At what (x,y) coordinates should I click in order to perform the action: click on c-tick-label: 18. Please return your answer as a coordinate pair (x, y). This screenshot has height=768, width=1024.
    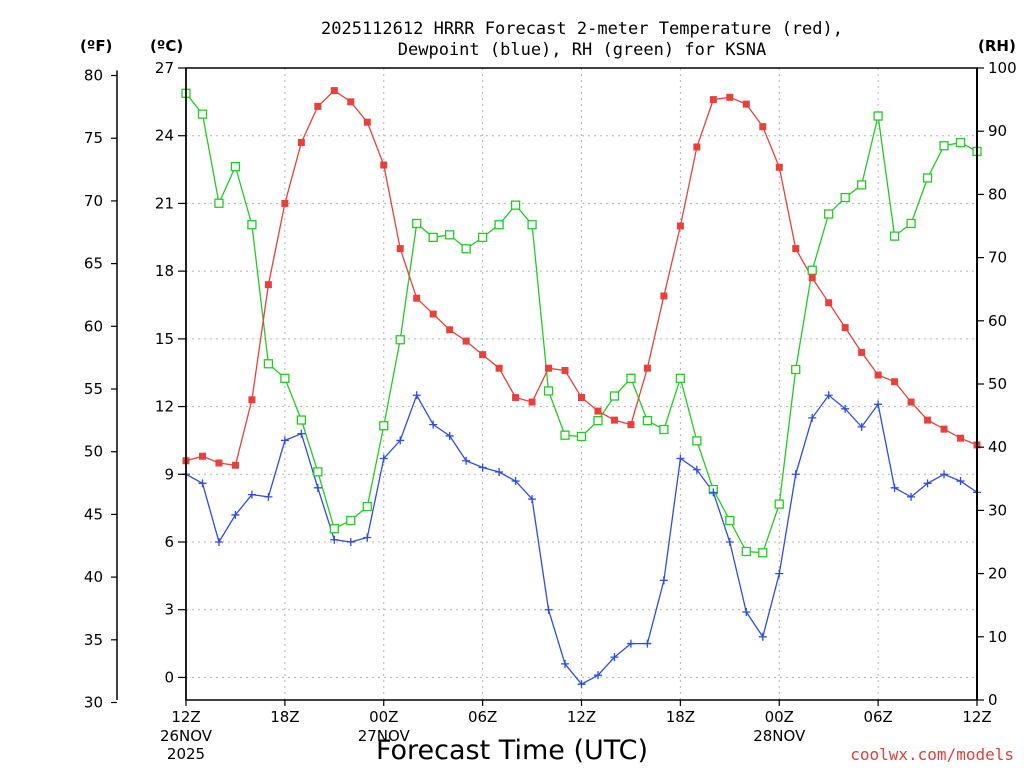
    Looking at the image, I should click on (164, 271).